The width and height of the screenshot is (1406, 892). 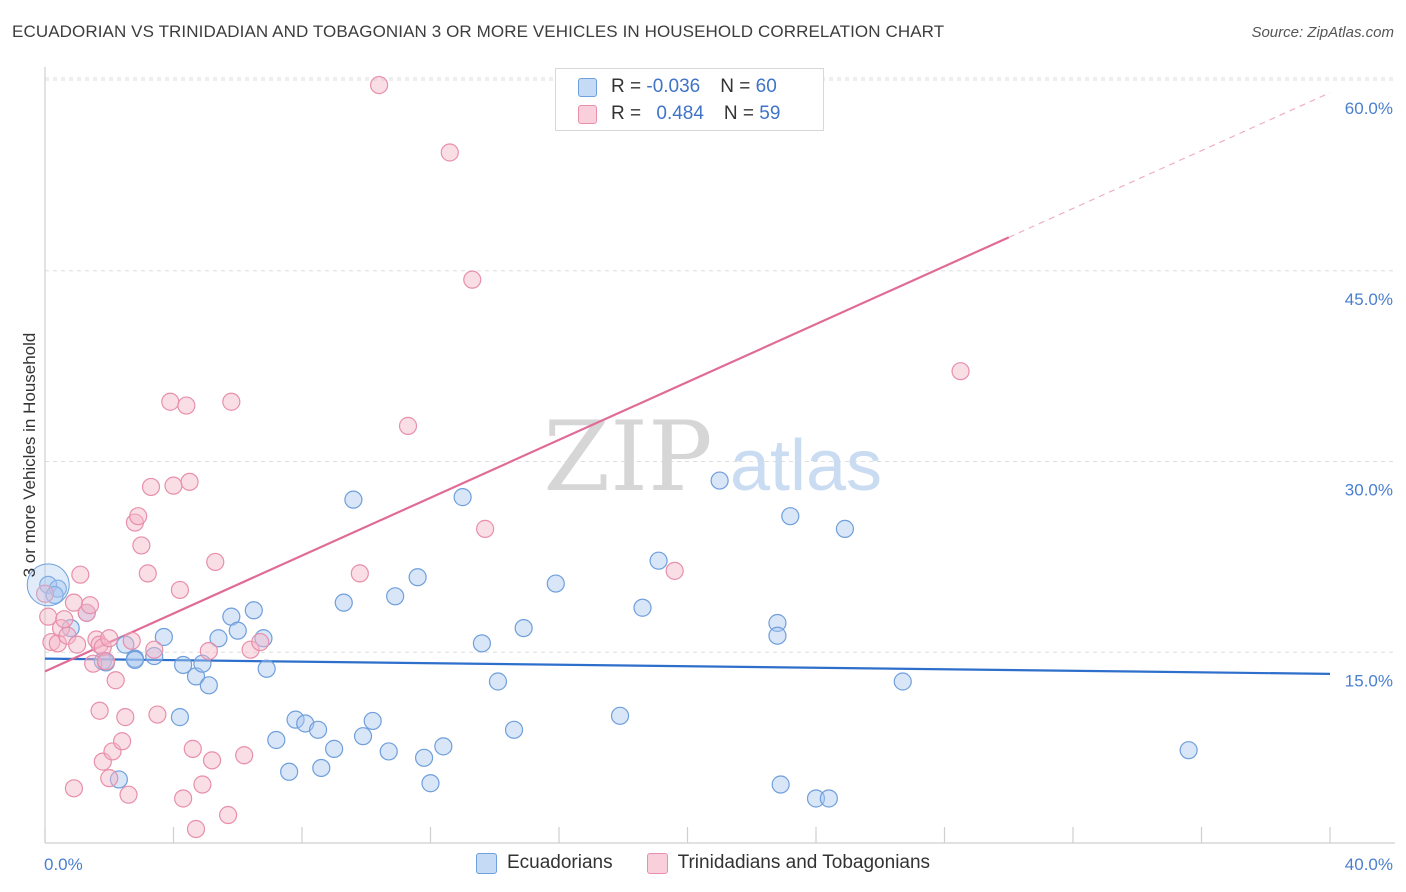 I want to click on watermark: ZIP atlas, so click(x=712, y=457).